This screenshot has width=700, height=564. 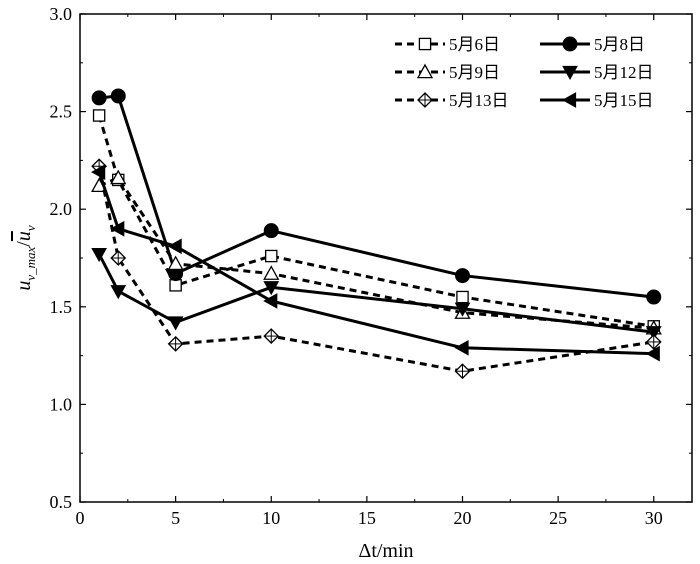 What do you see at coordinates (654, 518) in the screenshot?
I see `x-tick-label: 30` at bounding box center [654, 518].